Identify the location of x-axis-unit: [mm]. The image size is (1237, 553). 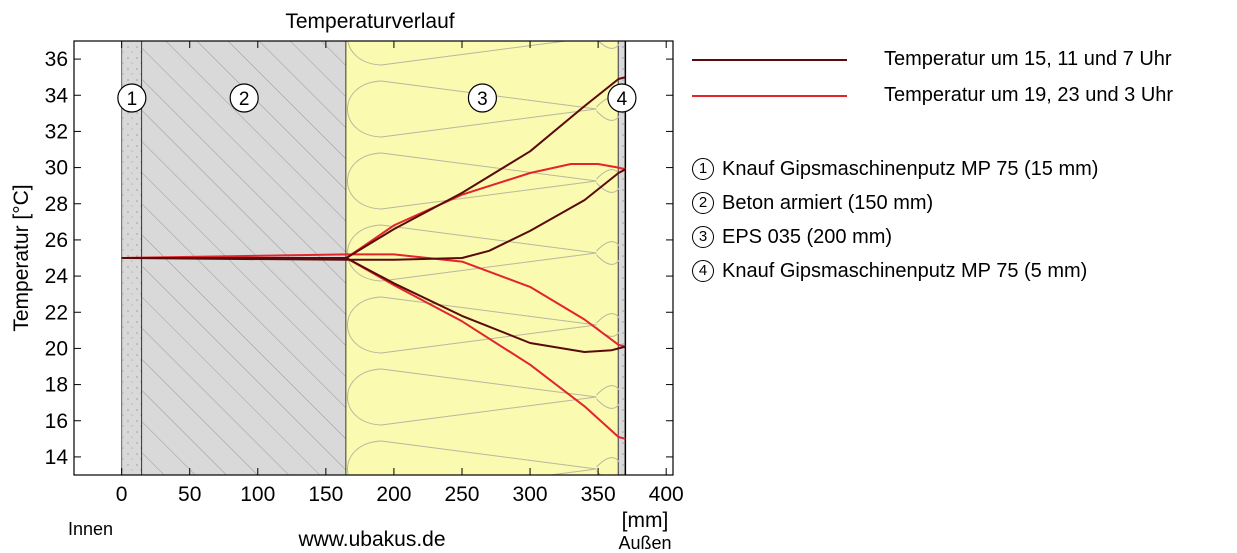
(645, 520).